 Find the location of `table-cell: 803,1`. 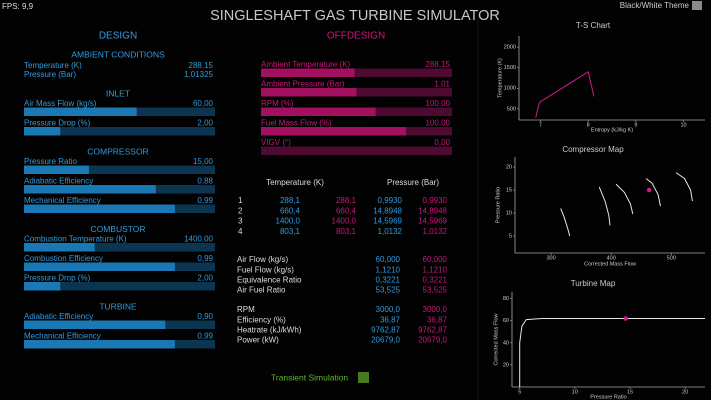

table-cell: 803,1 is located at coordinates (346, 231).